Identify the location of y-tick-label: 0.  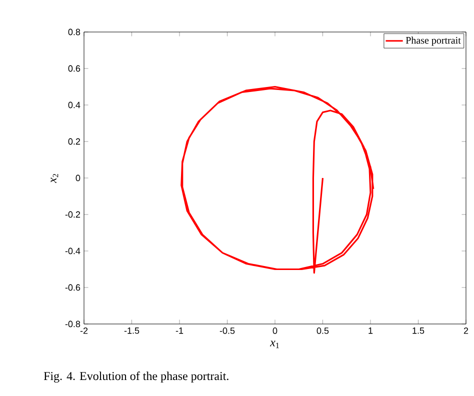
(78, 178).